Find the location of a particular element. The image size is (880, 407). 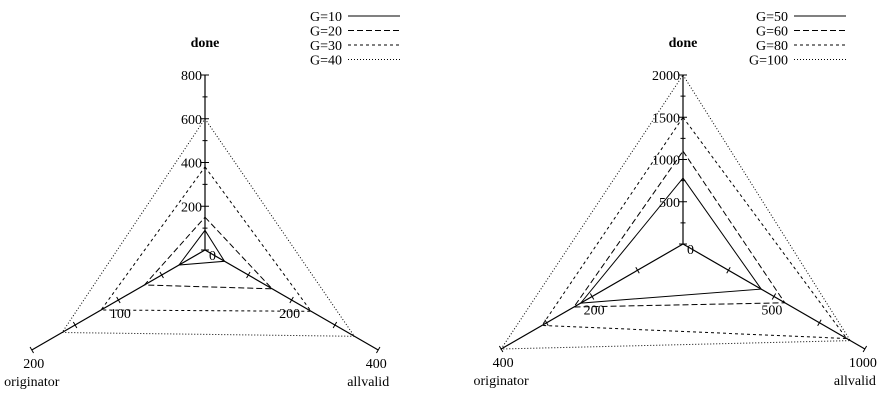

legend-label: G=60 is located at coordinates (772, 32).